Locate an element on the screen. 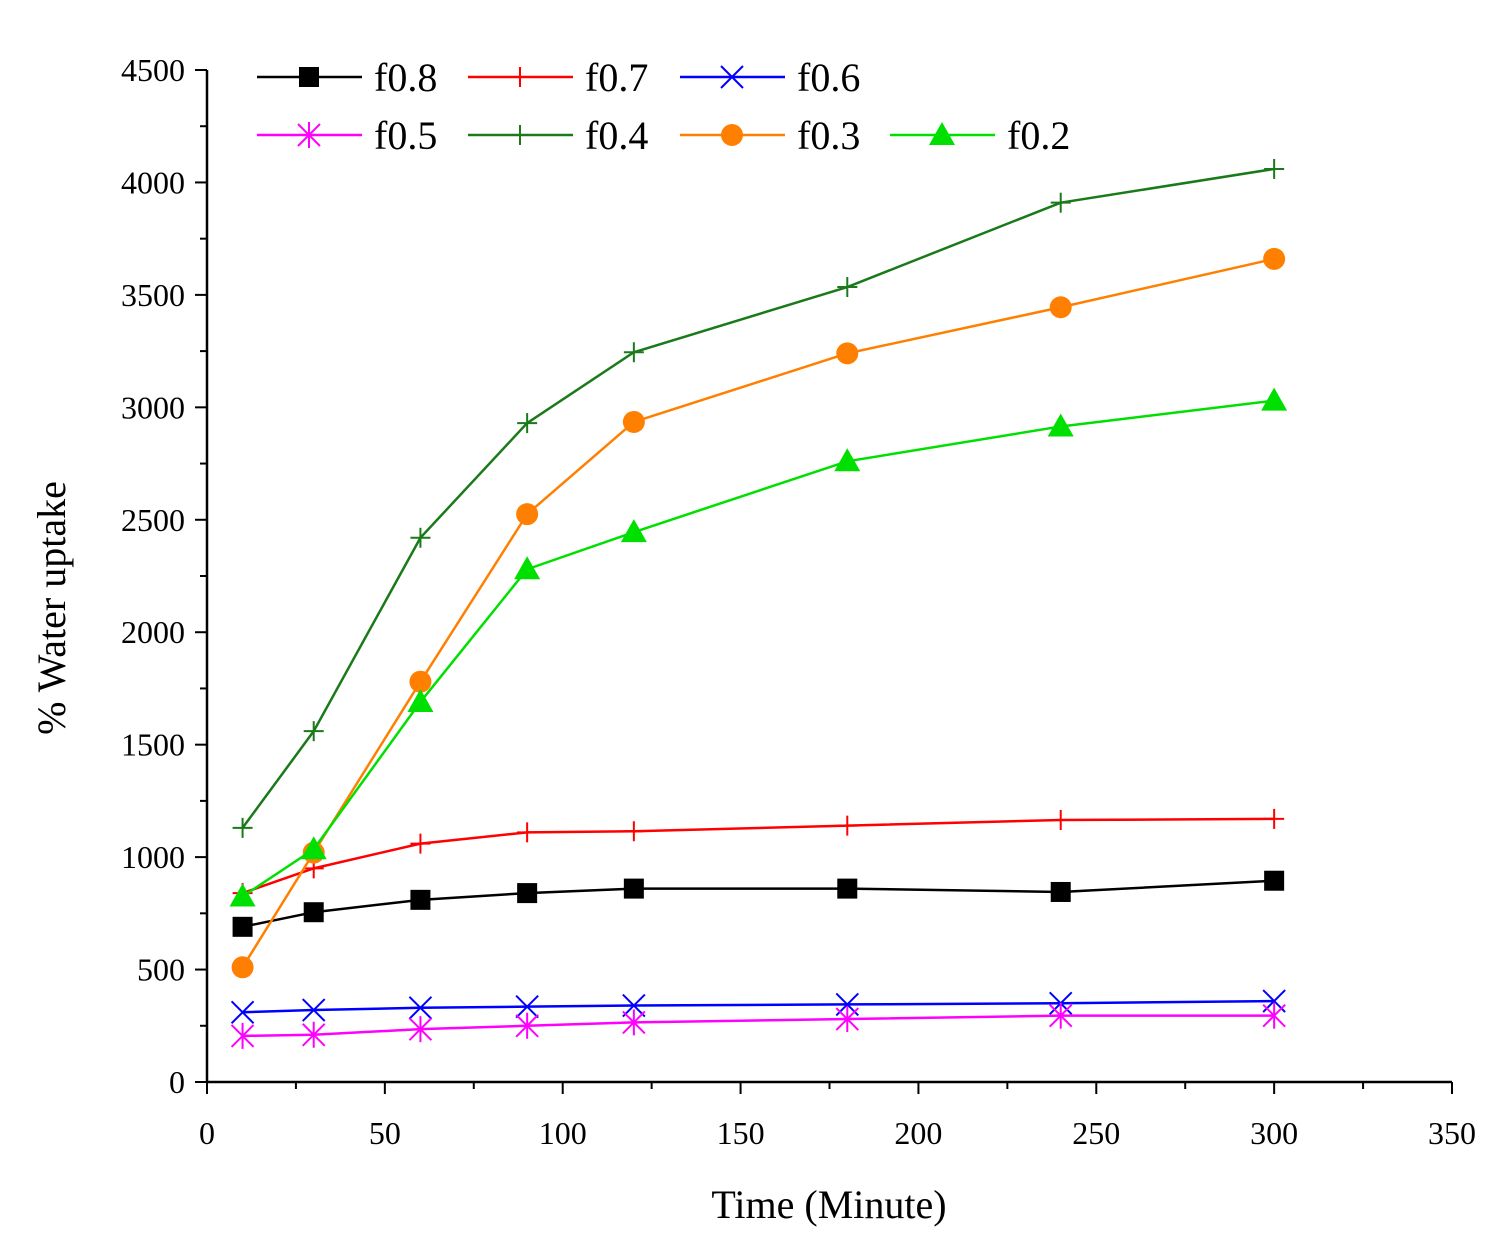 This screenshot has width=1500, height=1246. x-axis-title: Time (Minute) is located at coordinates (828, 1204).